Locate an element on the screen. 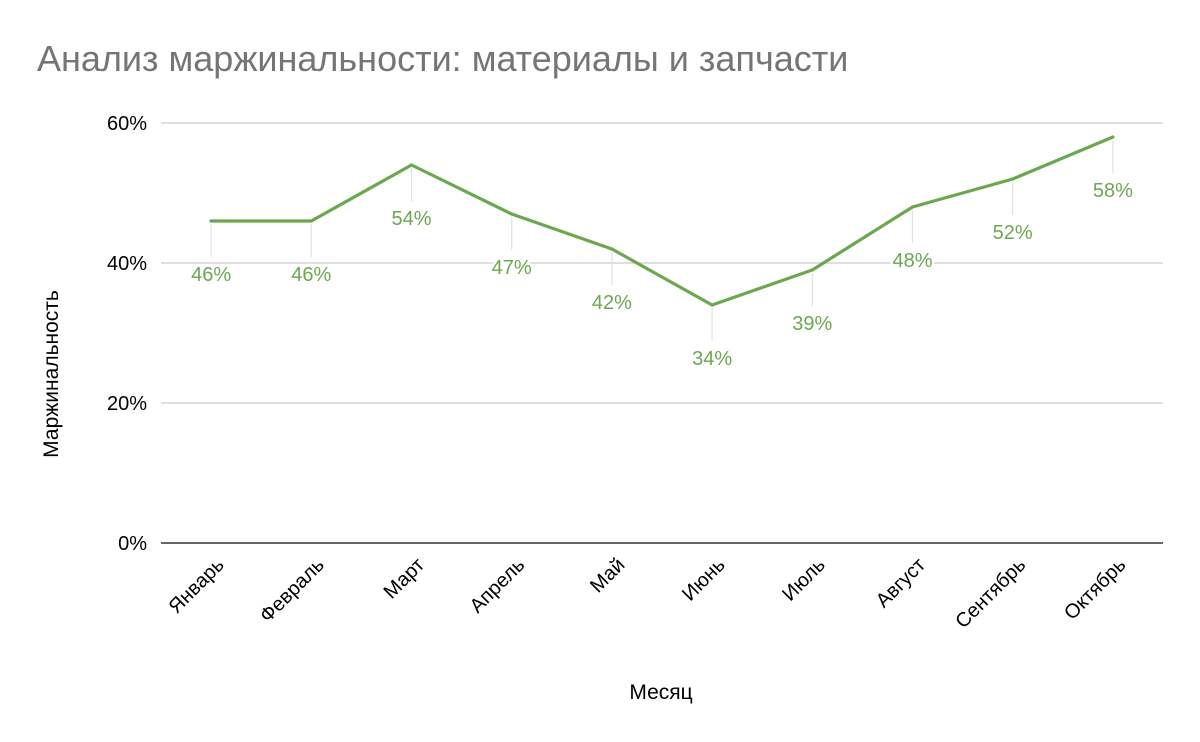 This screenshot has height=742, width=1200. x-tick-label: Октябрь is located at coordinates (1095, 589).